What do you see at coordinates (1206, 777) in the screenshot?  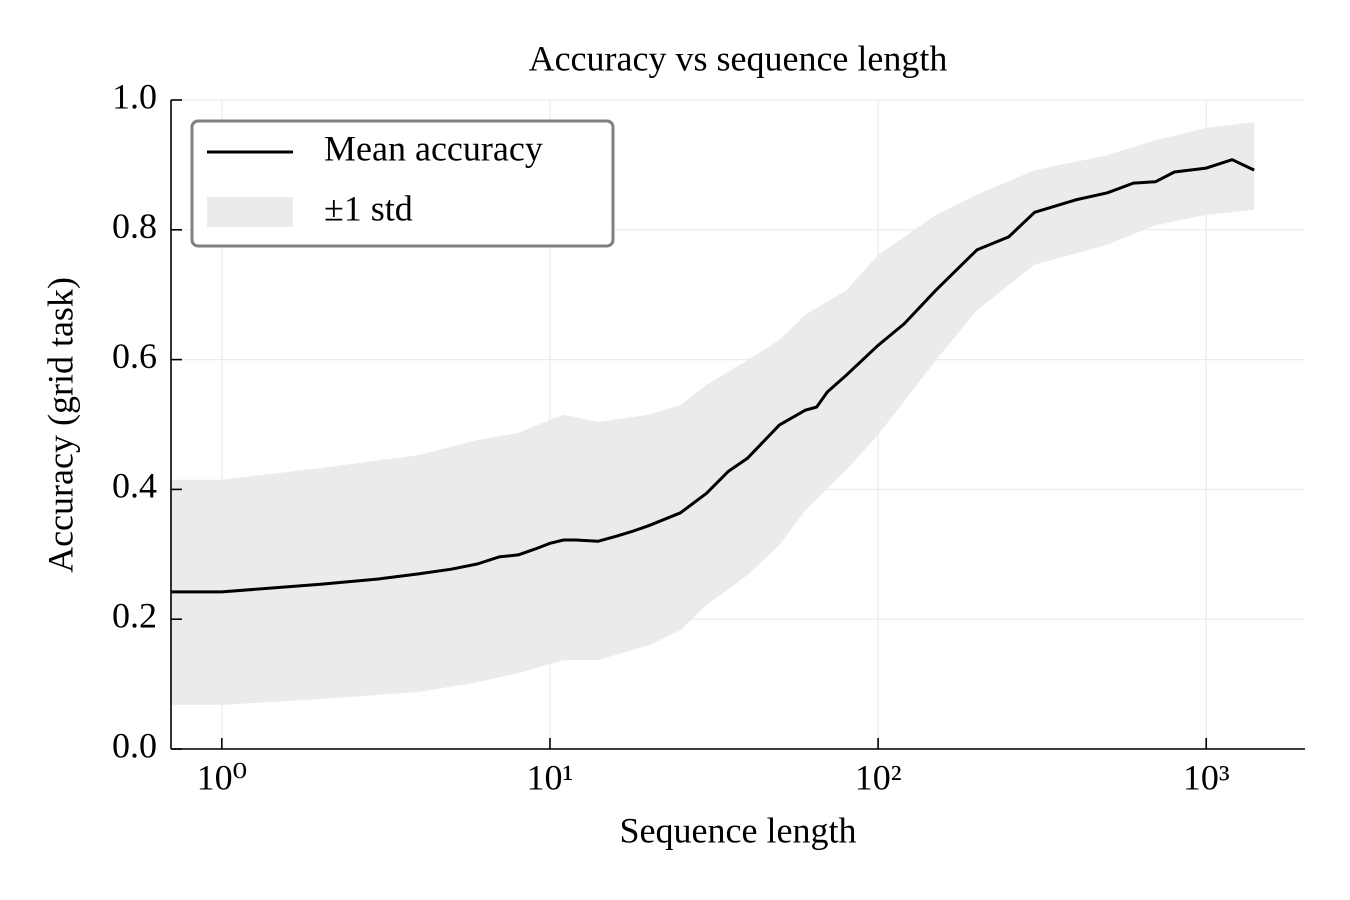 I see `x-tick-label: 10³` at bounding box center [1206, 777].